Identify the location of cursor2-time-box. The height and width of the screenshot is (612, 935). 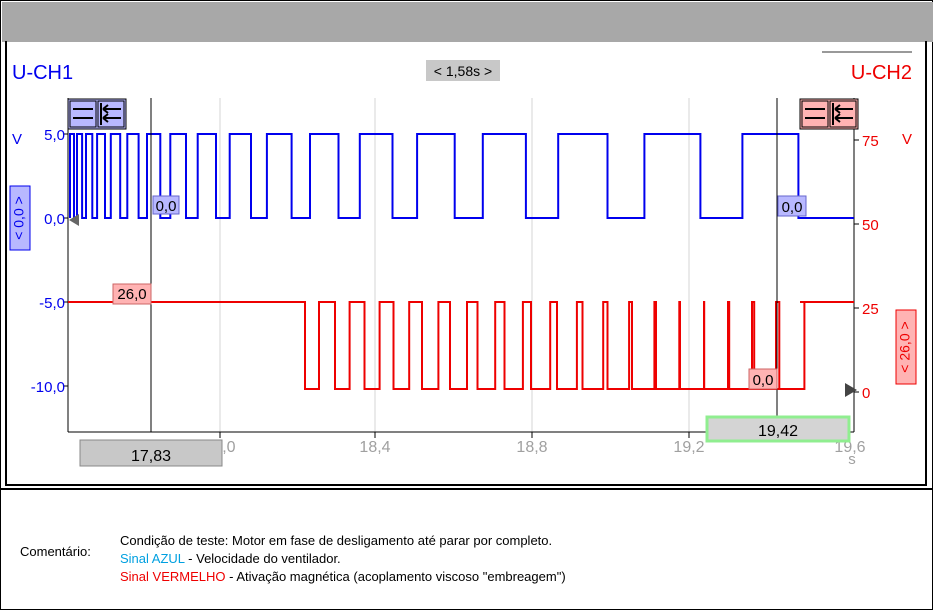
(778, 429).